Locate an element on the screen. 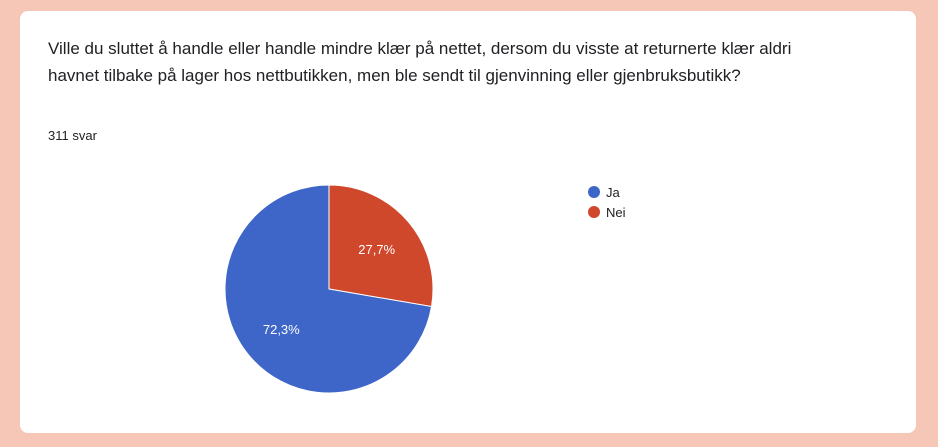 This screenshot has height=447, width=938. legend-item-nei: Nei is located at coordinates (607, 212).